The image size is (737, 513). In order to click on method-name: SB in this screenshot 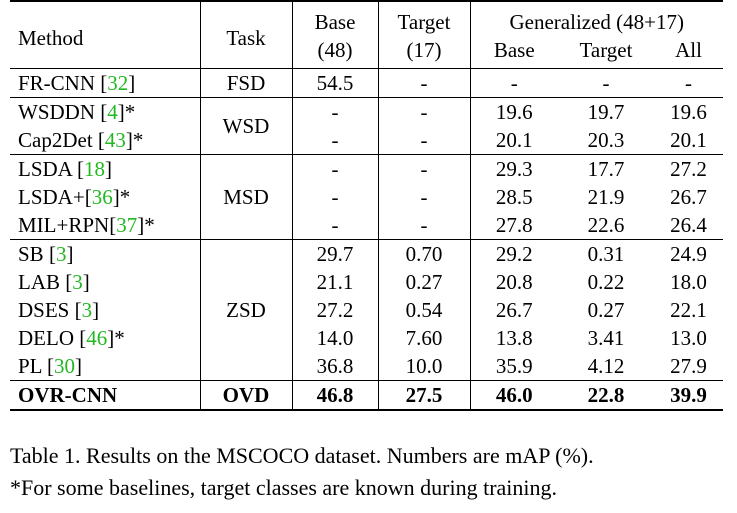, I will do `click(33, 254)`.